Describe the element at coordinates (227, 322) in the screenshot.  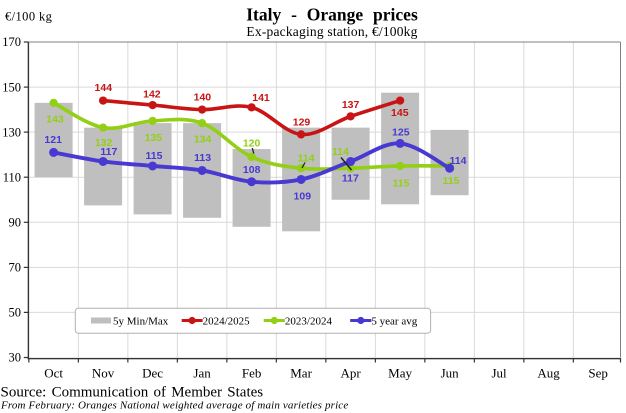
I see `svg-text: 2024/2025` at that location.